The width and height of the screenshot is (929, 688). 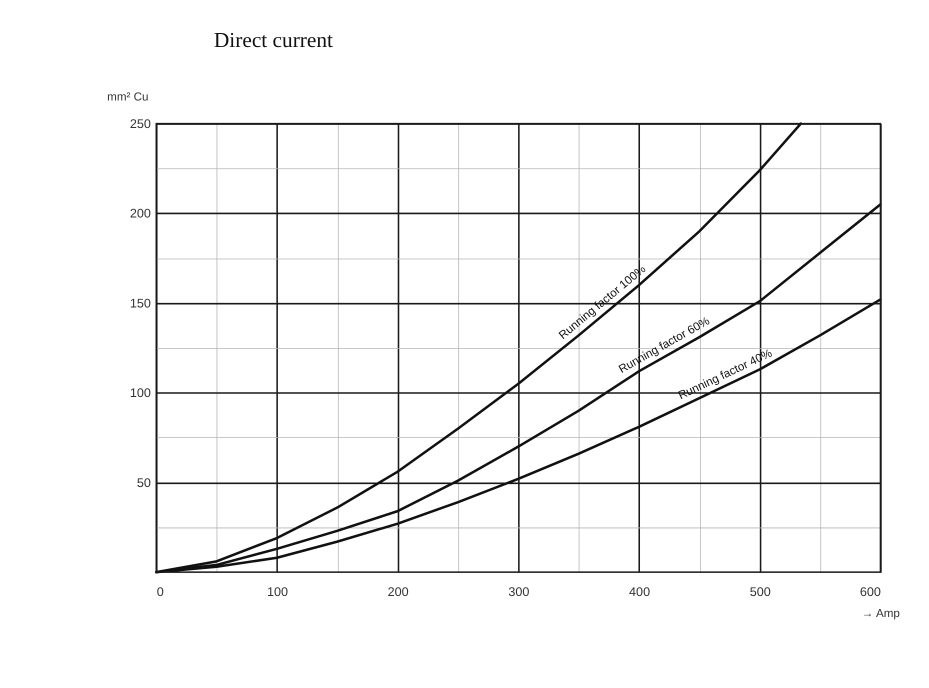 What do you see at coordinates (140, 123) in the screenshot?
I see `y-tick-label: 250` at bounding box center [140, 123].